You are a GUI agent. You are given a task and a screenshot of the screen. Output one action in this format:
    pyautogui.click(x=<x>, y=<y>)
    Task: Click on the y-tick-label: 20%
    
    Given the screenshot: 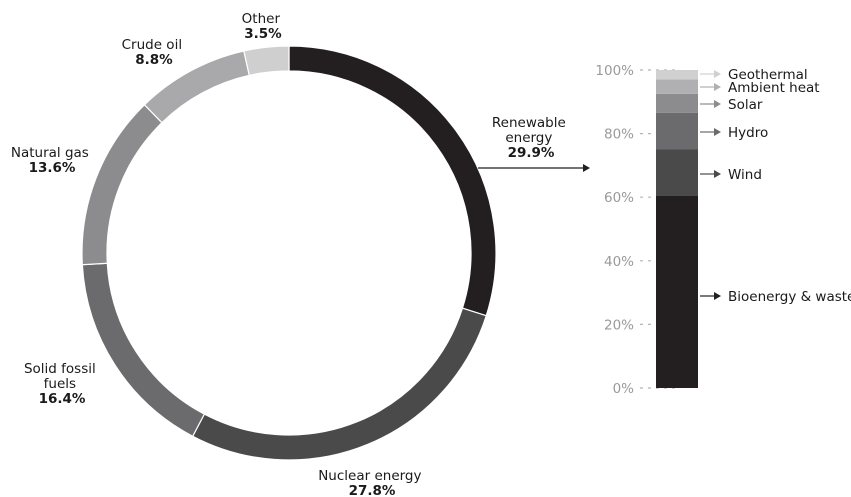 What is the action you would take?
    pyautogui.click(x=619, y=325)
    